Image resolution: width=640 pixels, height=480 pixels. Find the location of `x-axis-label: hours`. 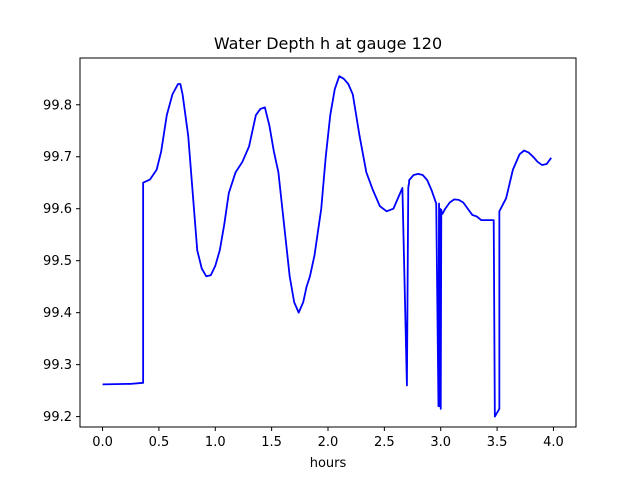

x-axis-label: hours is located at coordinates (328, 463).